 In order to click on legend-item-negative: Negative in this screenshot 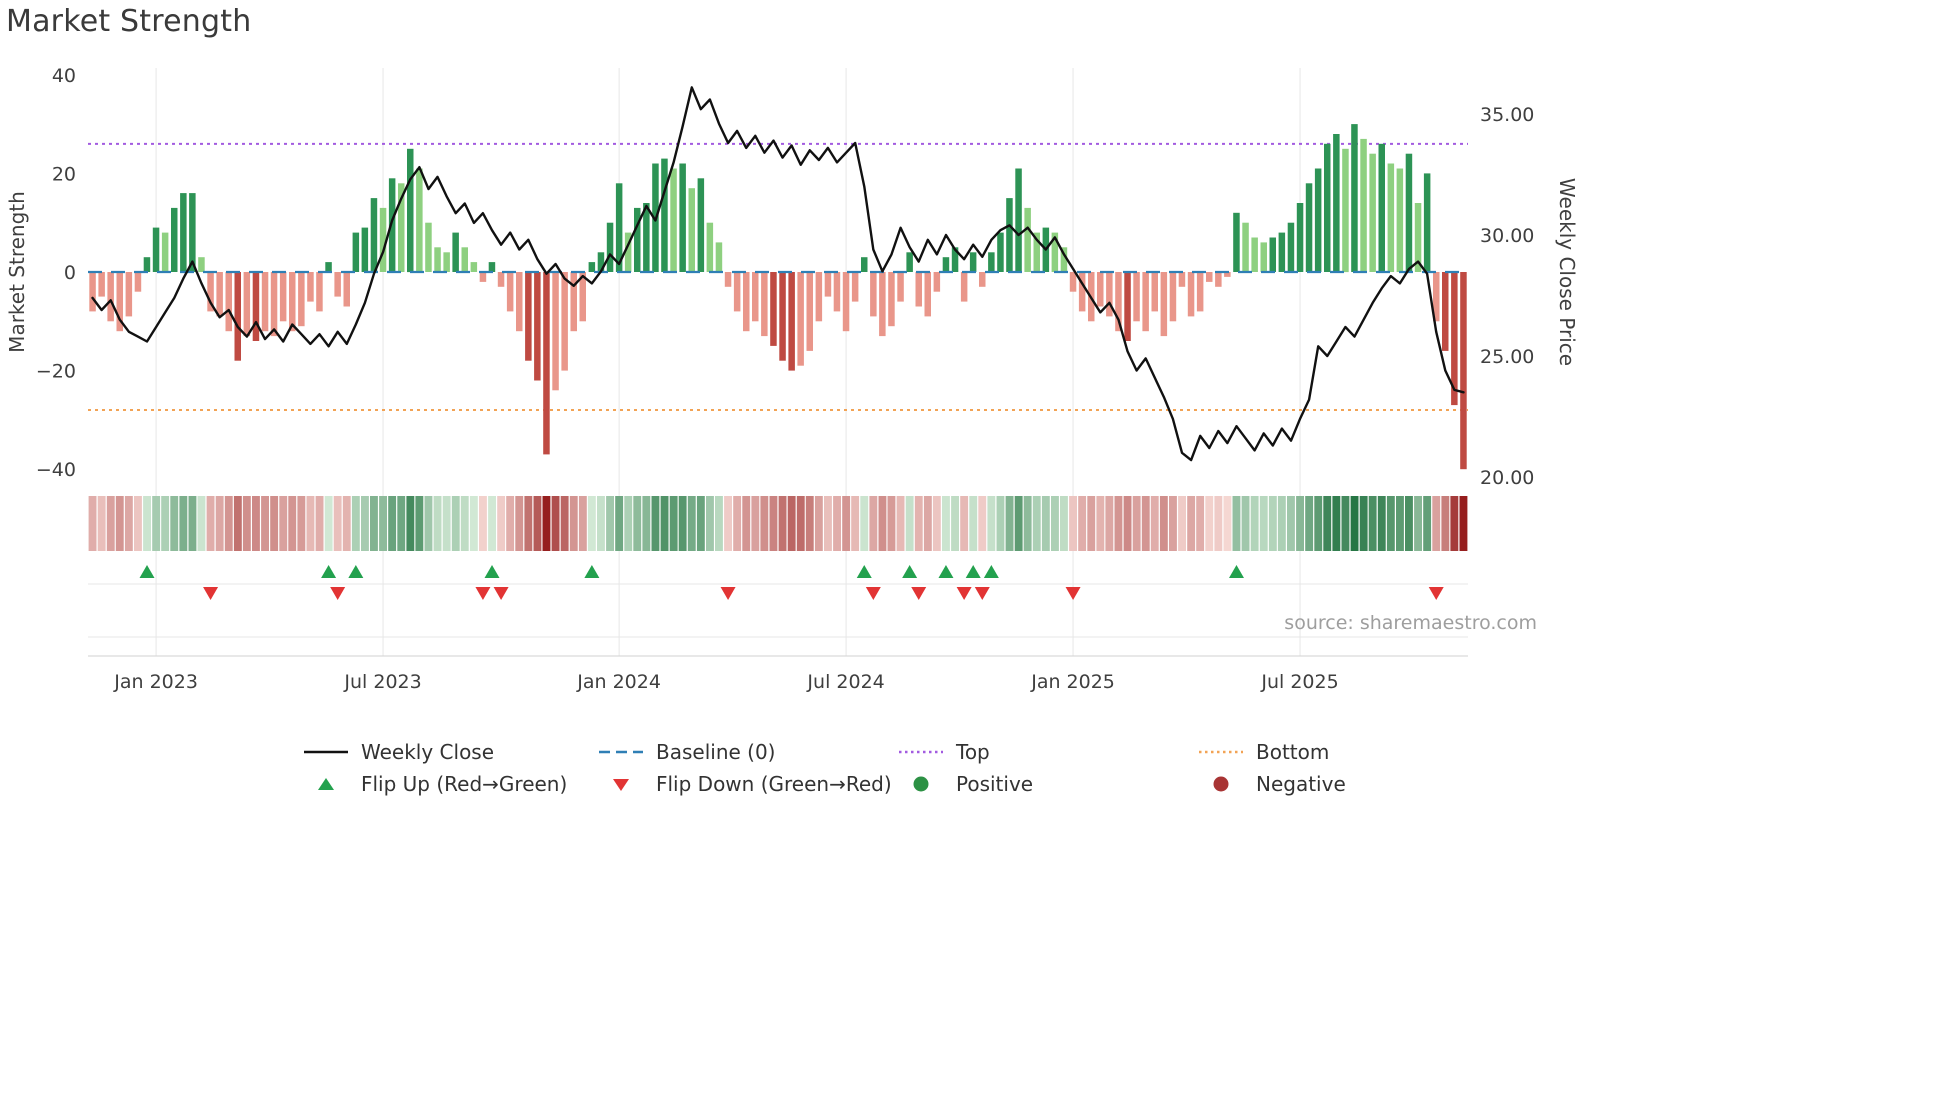, I will do `click(1272, 784)`.